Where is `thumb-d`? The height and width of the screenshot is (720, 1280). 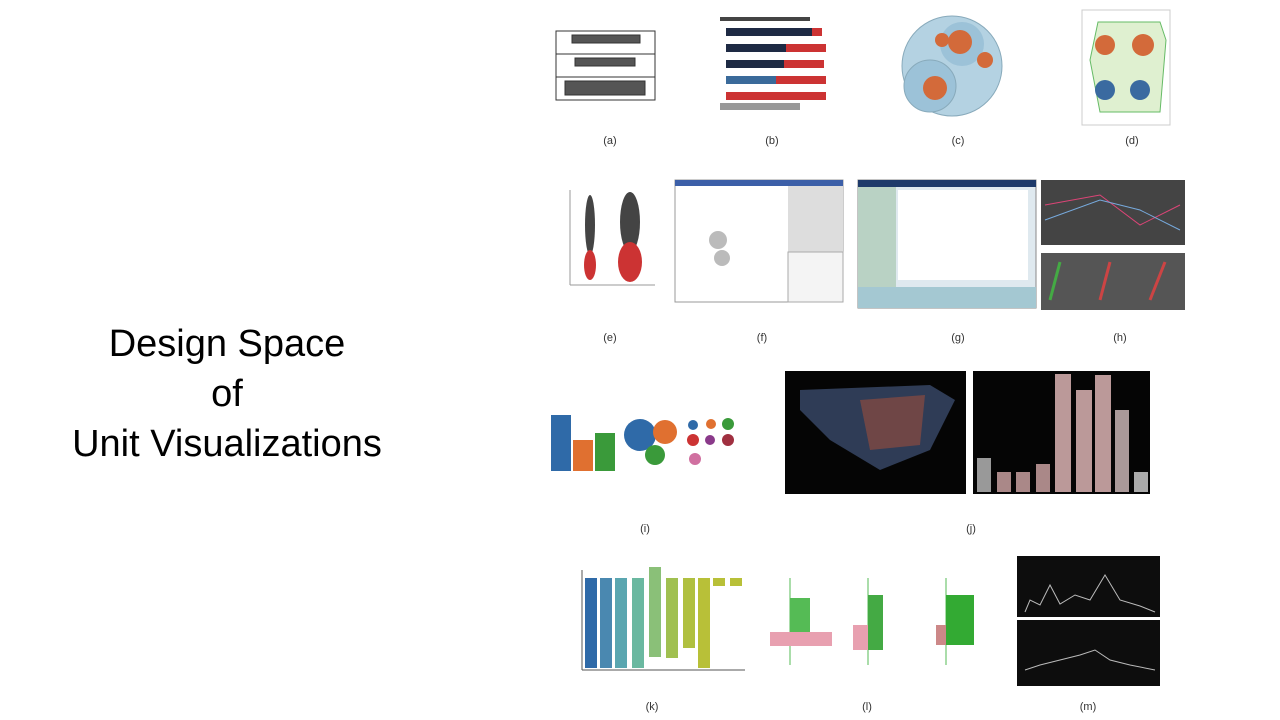 thumb-d is located at coordinates (1126, 67).